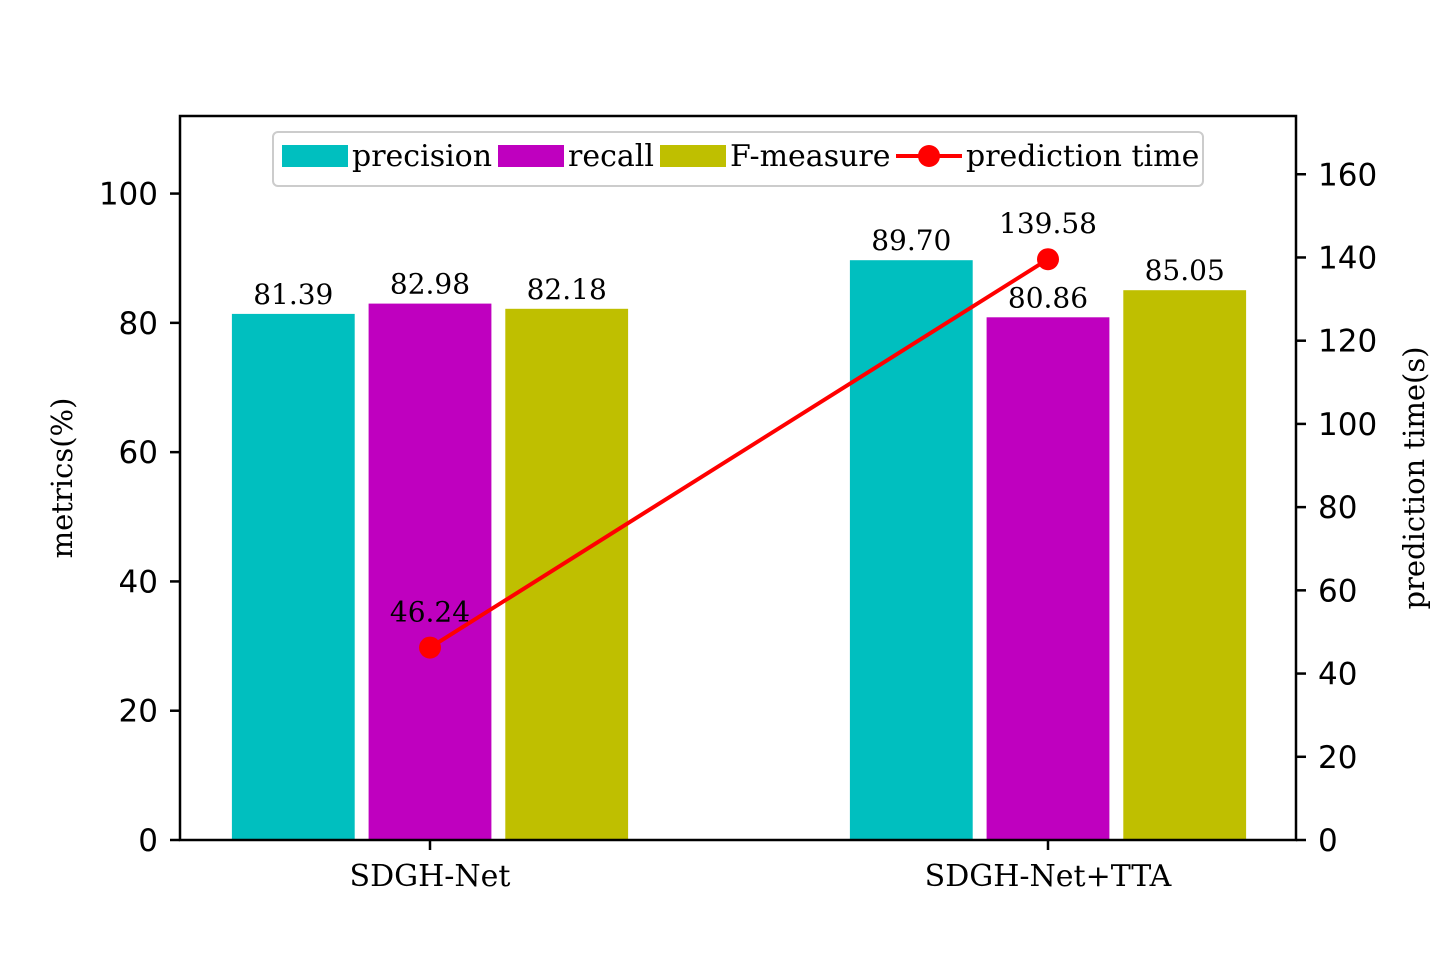 The width and height of the screenshot is (1440, 960). Describe the element at coordinates (1328, 841) in the screenshot. I see `y-tick-label-right-0: 0` at that location.